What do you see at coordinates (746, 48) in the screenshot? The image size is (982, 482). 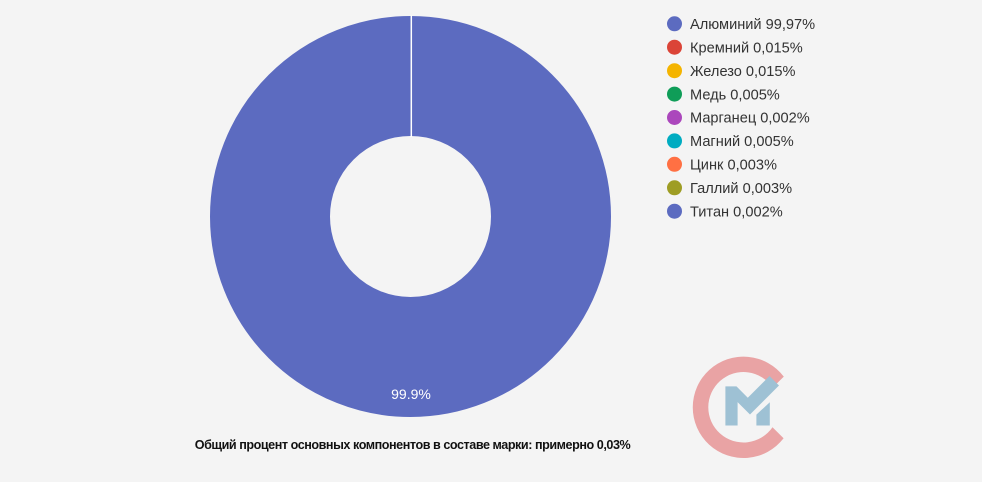 I see `svg-text: Кремний 0,015%` at bounding box center [746, 48].